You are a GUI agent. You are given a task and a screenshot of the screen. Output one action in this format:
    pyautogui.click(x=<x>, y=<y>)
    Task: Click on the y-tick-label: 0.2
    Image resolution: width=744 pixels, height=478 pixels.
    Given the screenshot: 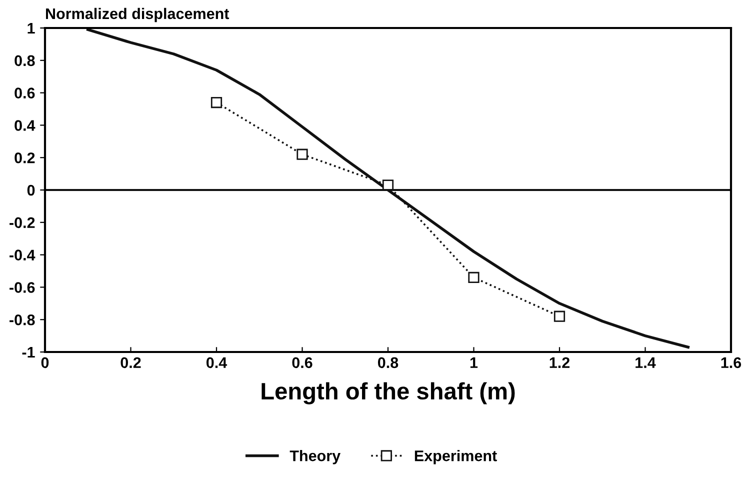 What is the action you would take?
    pyautogui.click(x=24, y=158)
    